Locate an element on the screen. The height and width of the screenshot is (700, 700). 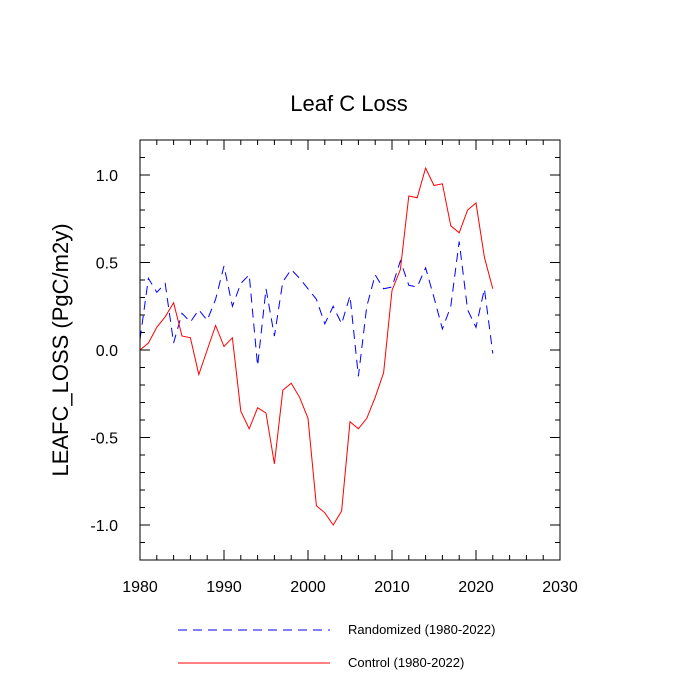
y-tick-label: 0.0 is located at coordinates (107, 351).